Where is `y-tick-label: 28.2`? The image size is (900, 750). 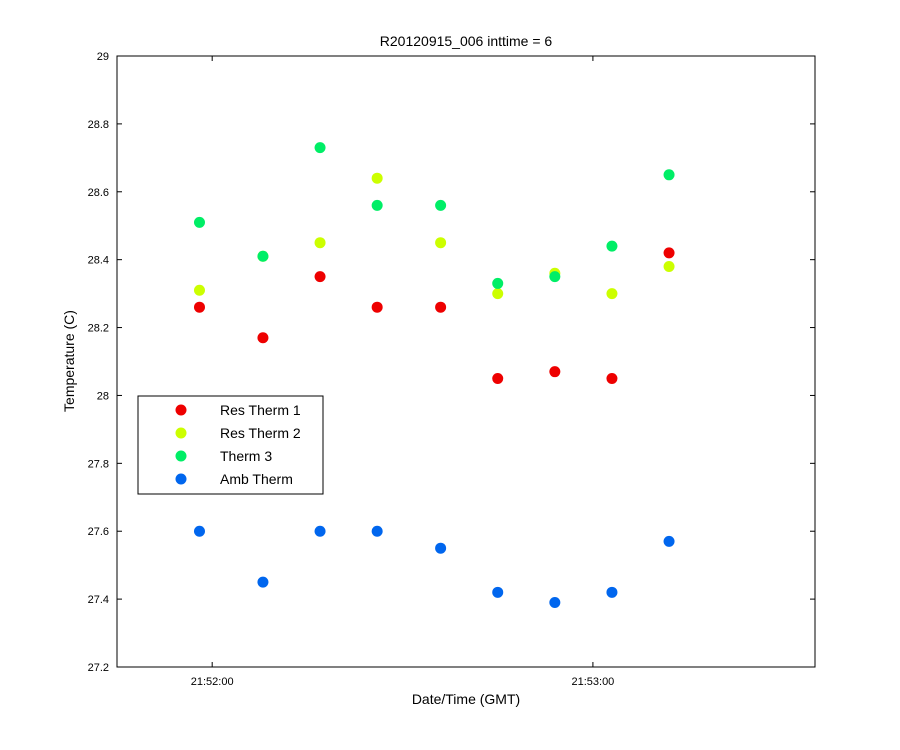 y-tick-label: 28.2 is located at coordinates (98, 329).